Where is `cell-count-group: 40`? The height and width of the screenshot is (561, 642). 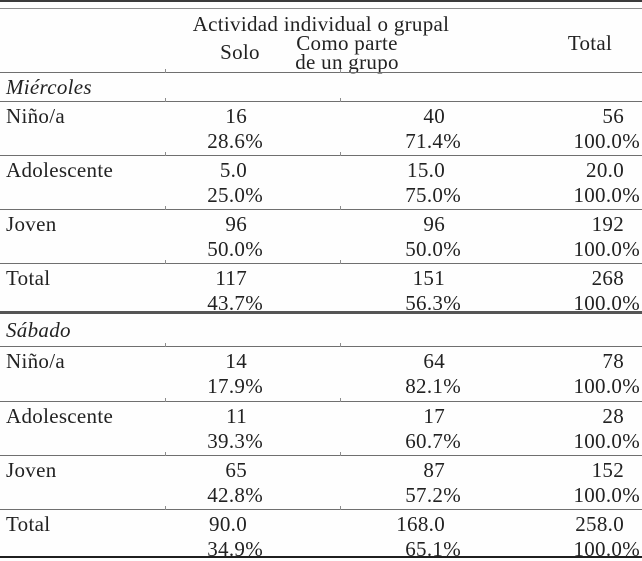
cell-count-group: 40 is located at coordinates (434, 116).